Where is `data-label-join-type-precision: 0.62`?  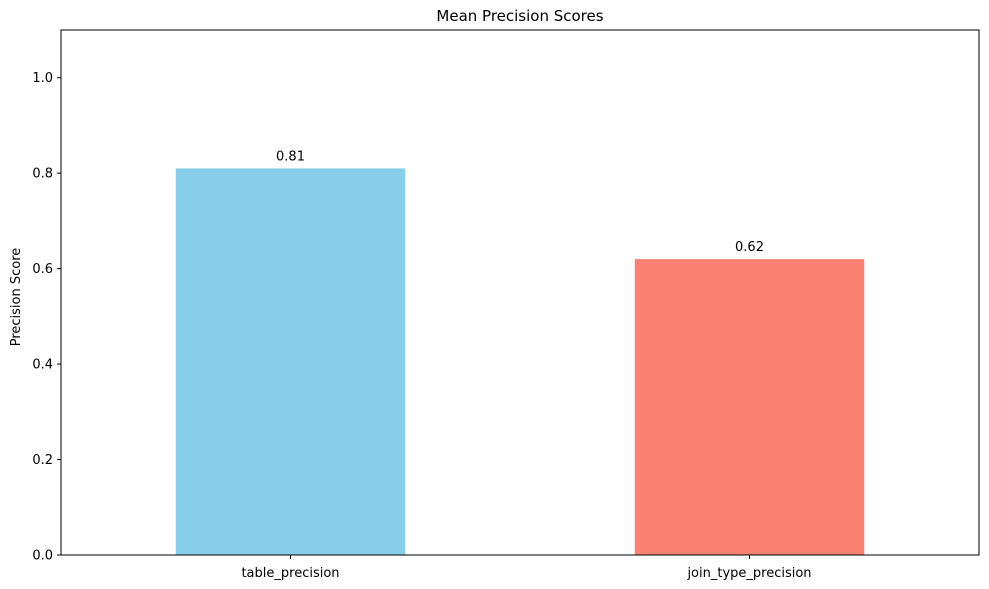 data-label-join-type-precision: 0.62 is located at coordinates (749, 247).